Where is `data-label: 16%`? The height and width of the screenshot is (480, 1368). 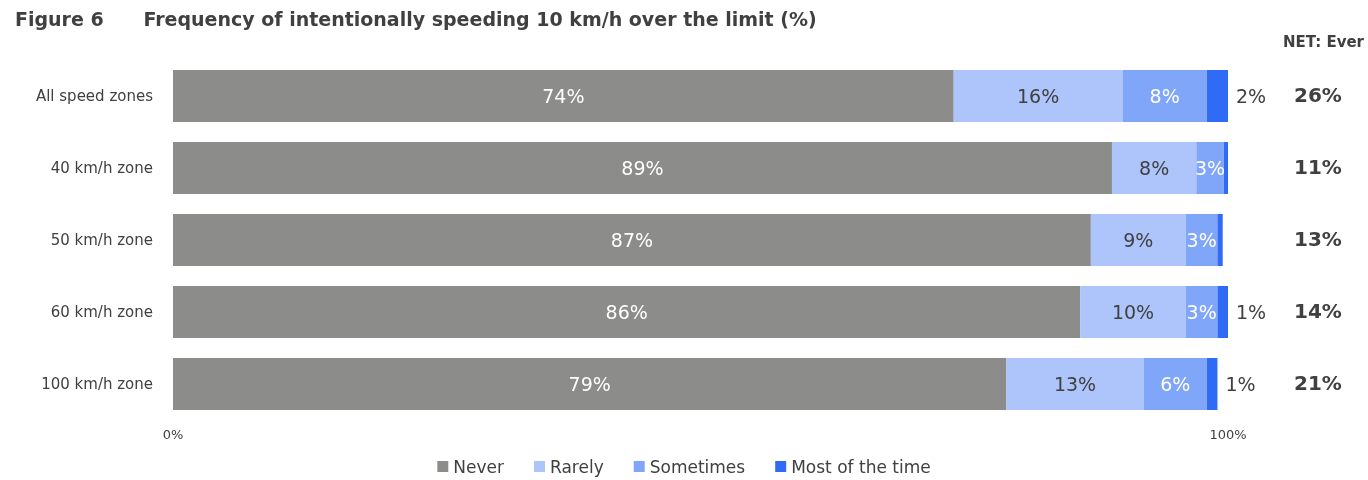 data-label: 16% is located at coordinates (1038, 96).